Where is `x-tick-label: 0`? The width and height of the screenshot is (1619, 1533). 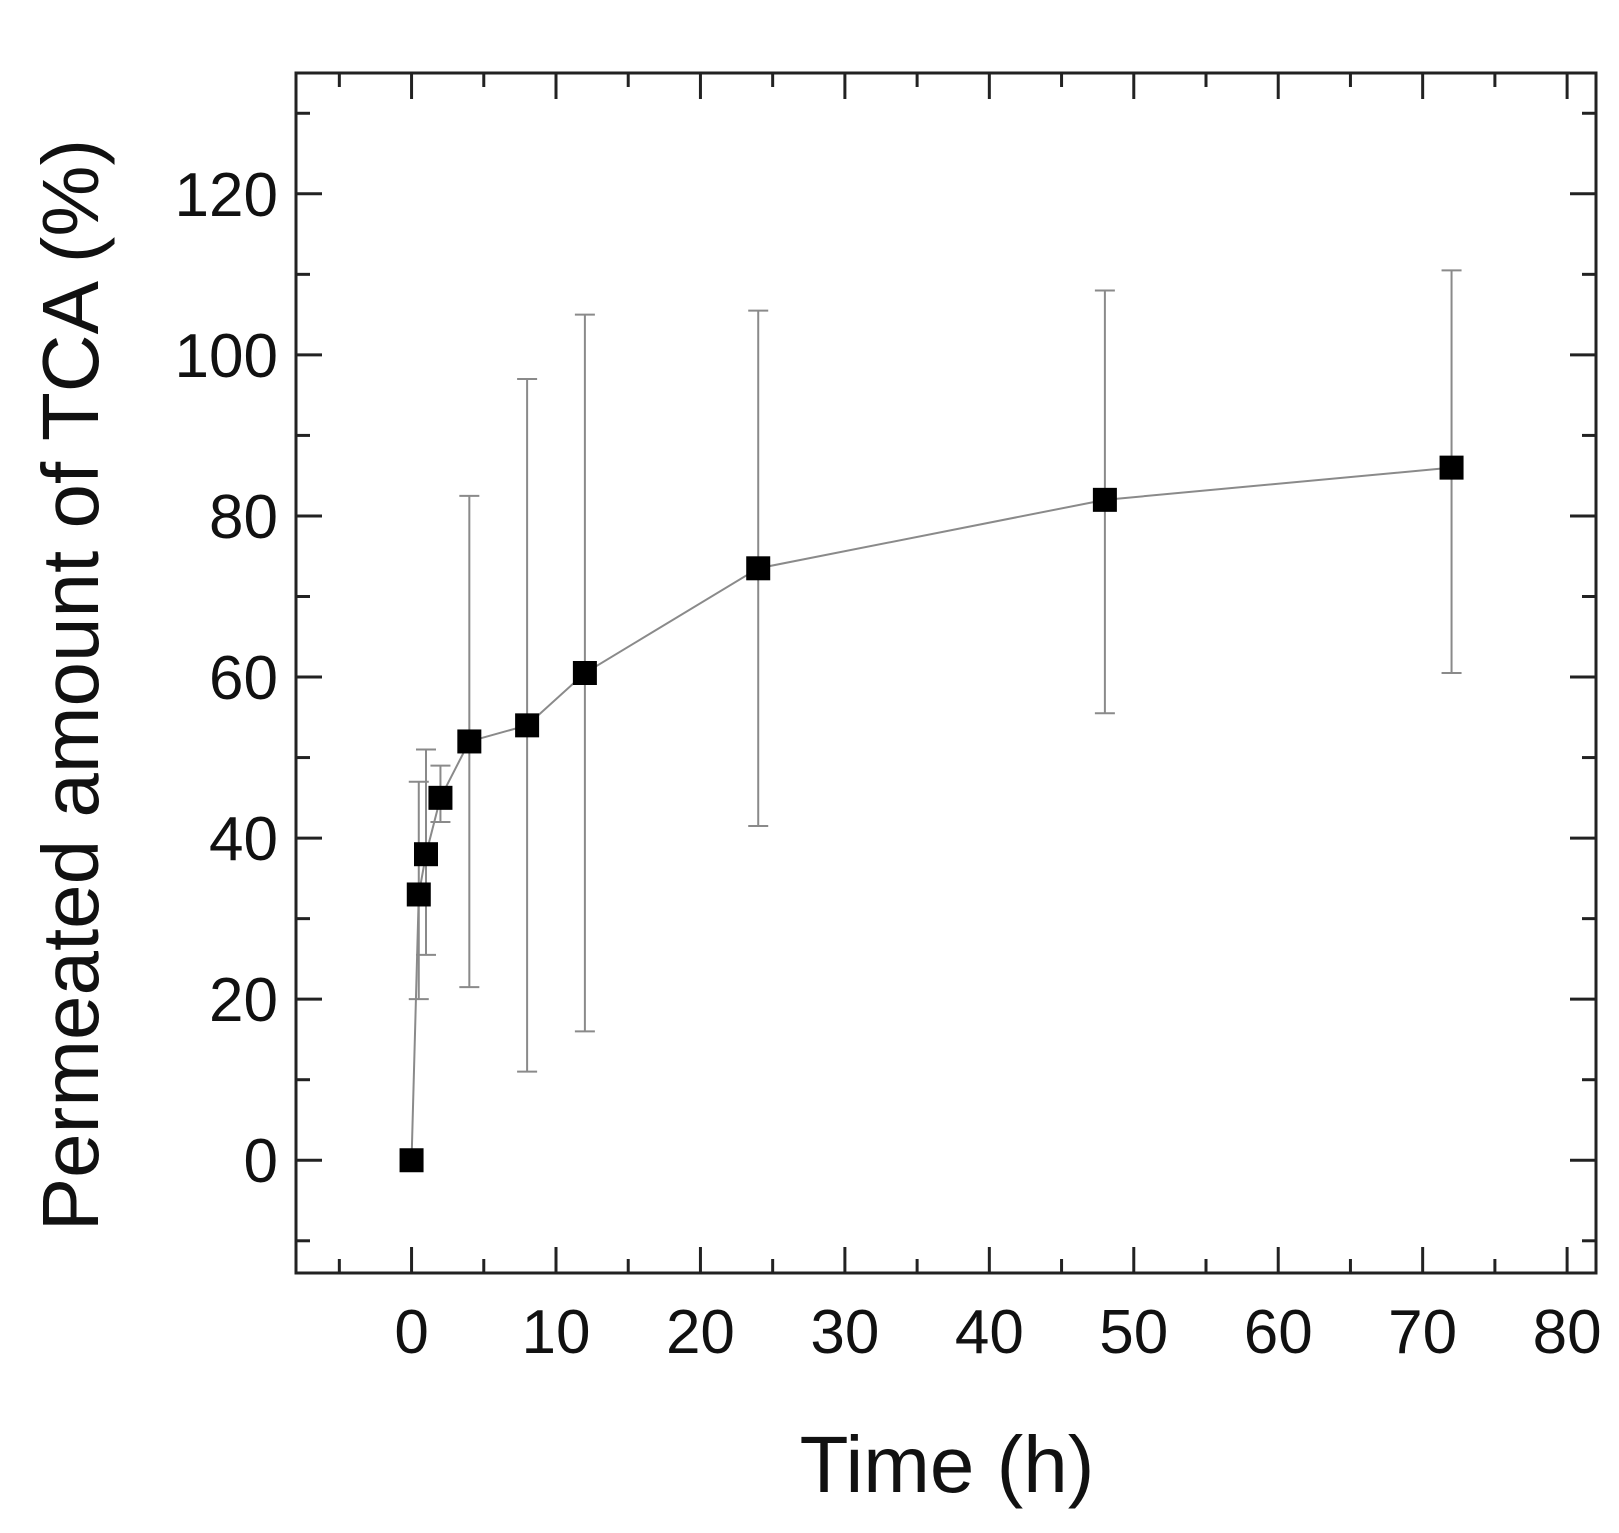
x-tick-label: 0 is located at coordinates (411, 1332).